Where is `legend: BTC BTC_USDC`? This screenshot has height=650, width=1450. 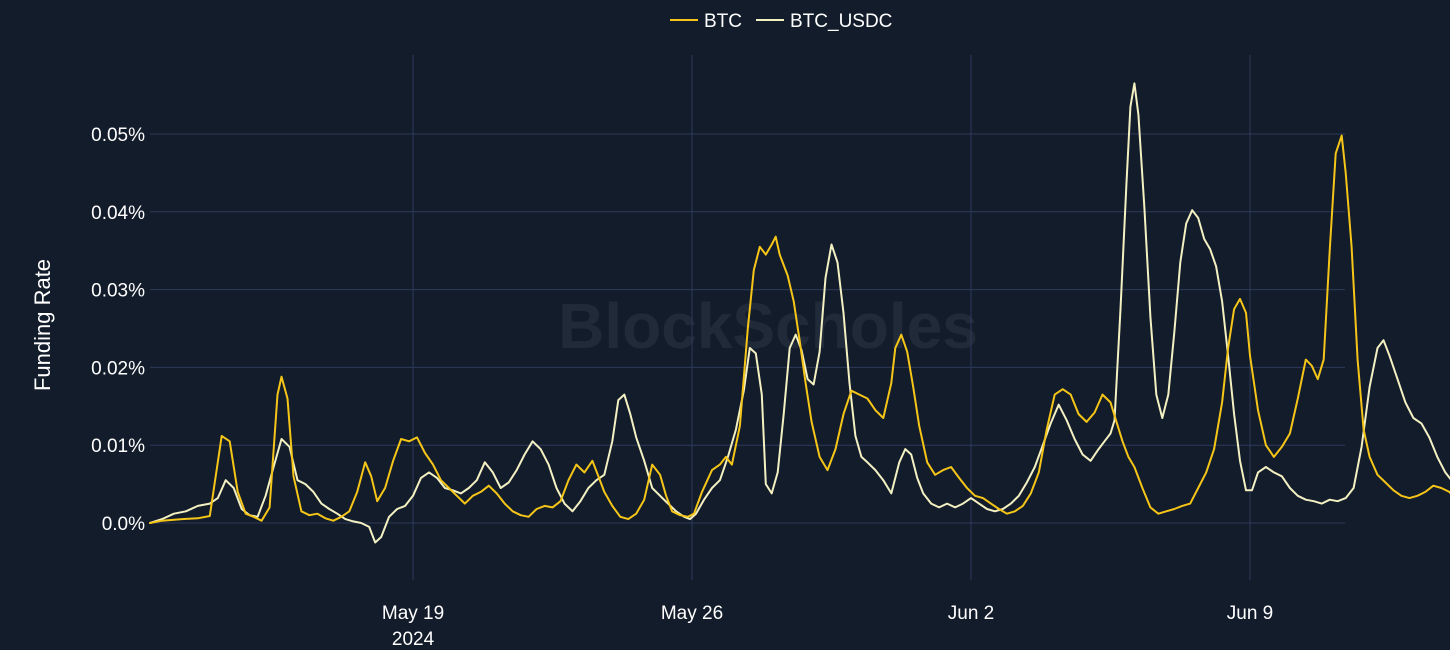 legend: BTC BTC_USDC is located at coordinates (781, 21).